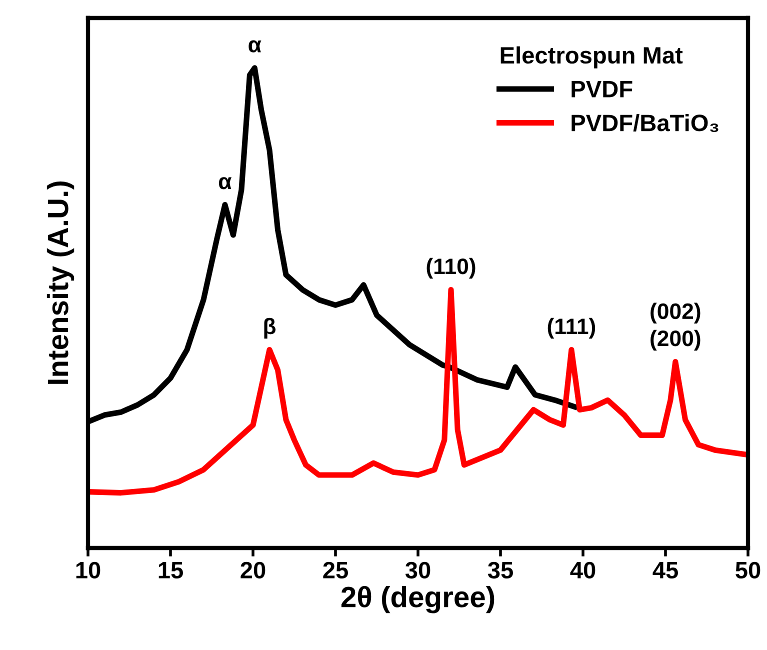  I want to click on annotation: (110), so click(451, 268).